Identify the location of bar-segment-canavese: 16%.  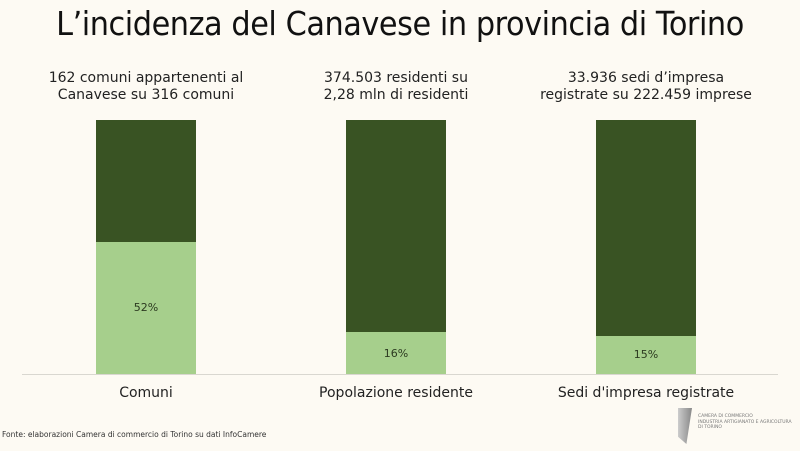
(396, 353).